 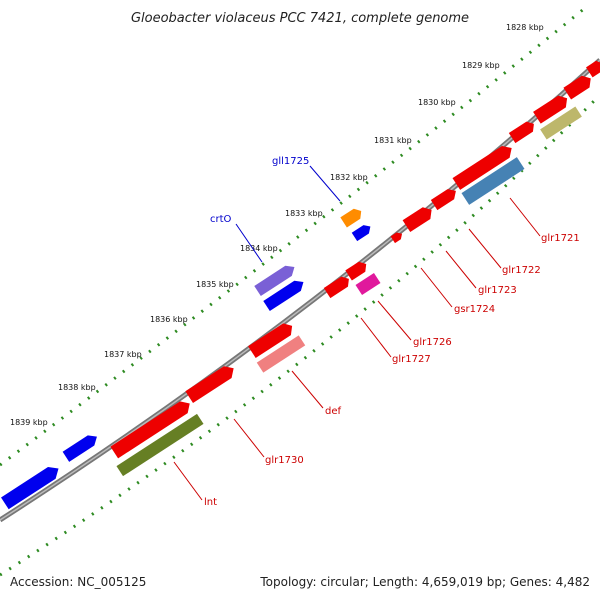 I want to click on glr1726-leader-line, so click(x=394, y=320).